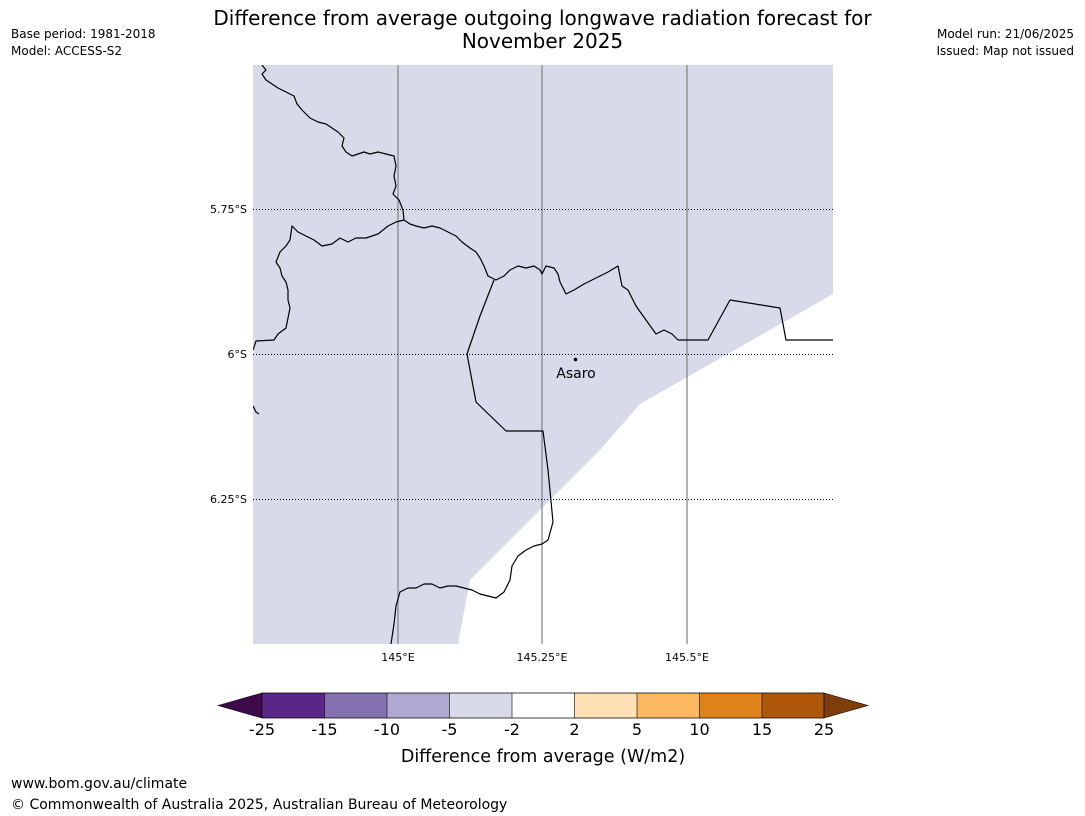 The height and width of the screenshot is (816, 1085). Describe the element at coordinates (618, 280) in the screenshot. I see `boundary-central` at that location.